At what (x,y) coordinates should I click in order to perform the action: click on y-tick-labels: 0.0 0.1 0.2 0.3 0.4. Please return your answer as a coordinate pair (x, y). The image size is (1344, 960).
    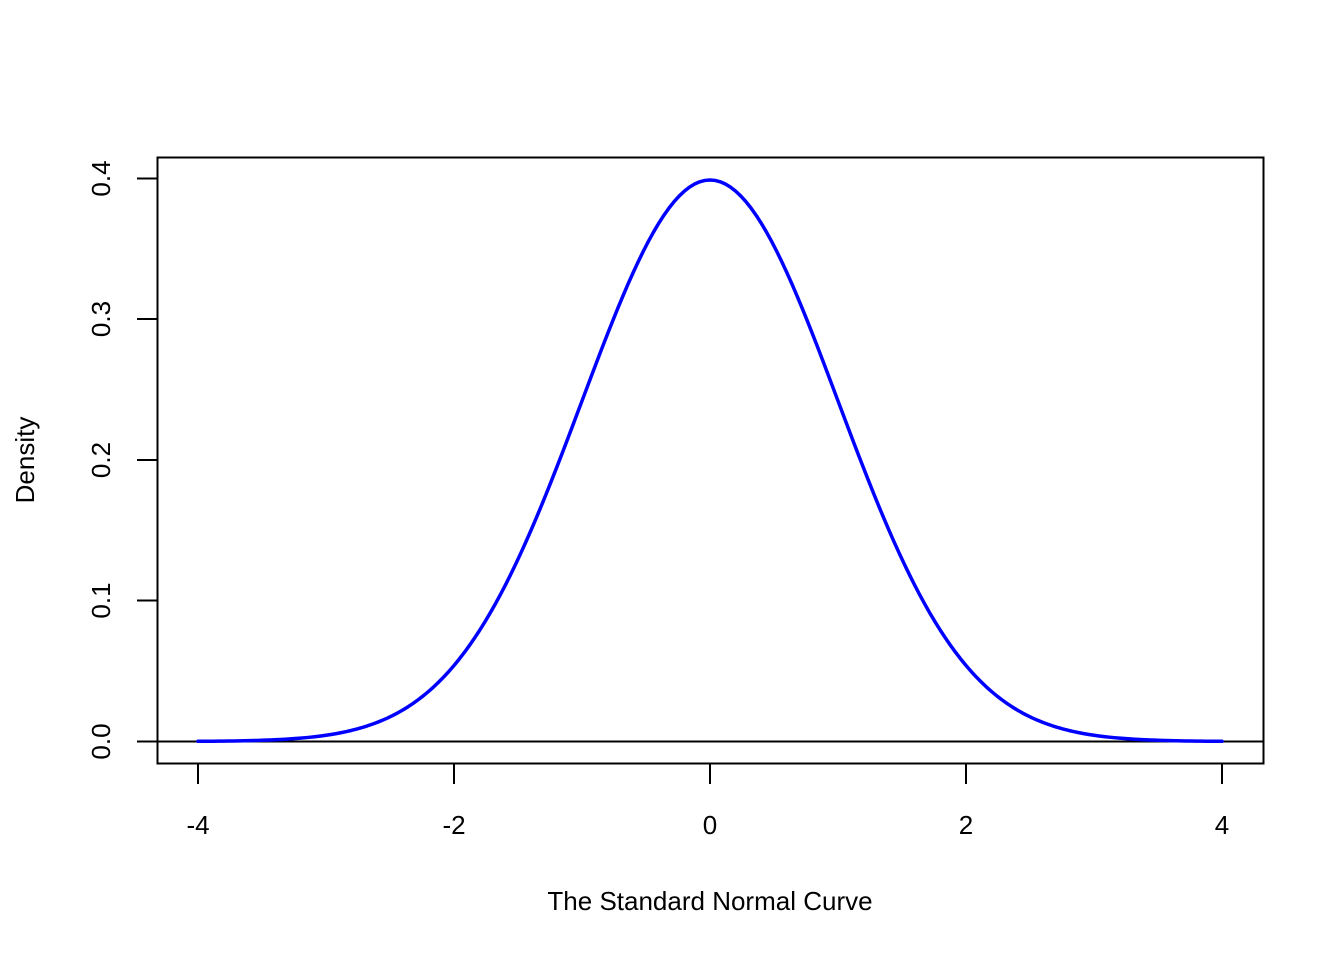
    Looking at the image, I should click on (101, 459).